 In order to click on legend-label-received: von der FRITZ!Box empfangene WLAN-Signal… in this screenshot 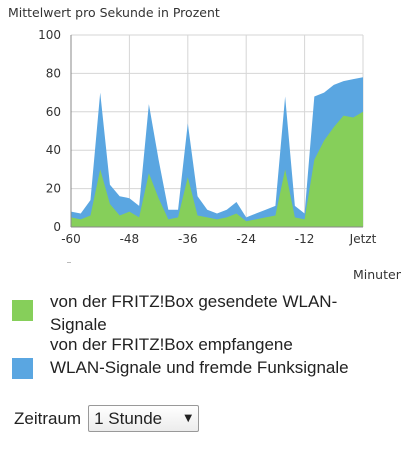, I will do `click(199, 356)`.